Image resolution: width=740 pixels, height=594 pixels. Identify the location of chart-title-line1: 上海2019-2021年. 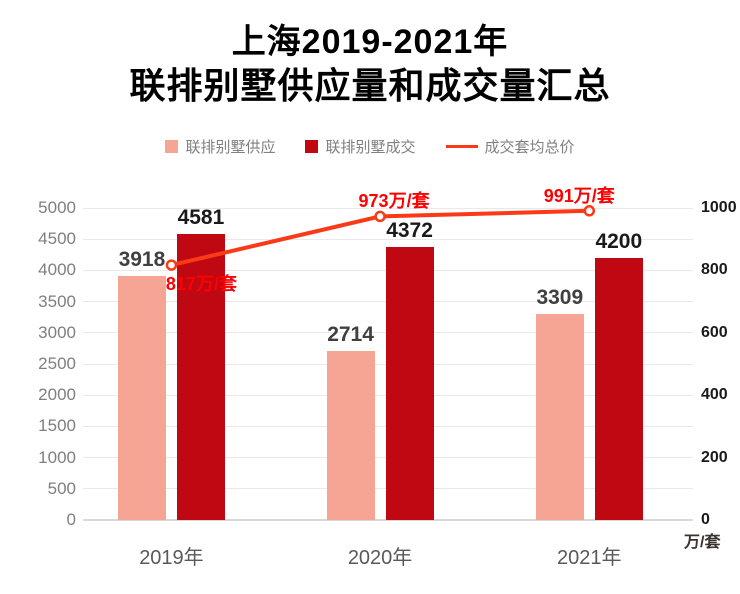
(370, 42).